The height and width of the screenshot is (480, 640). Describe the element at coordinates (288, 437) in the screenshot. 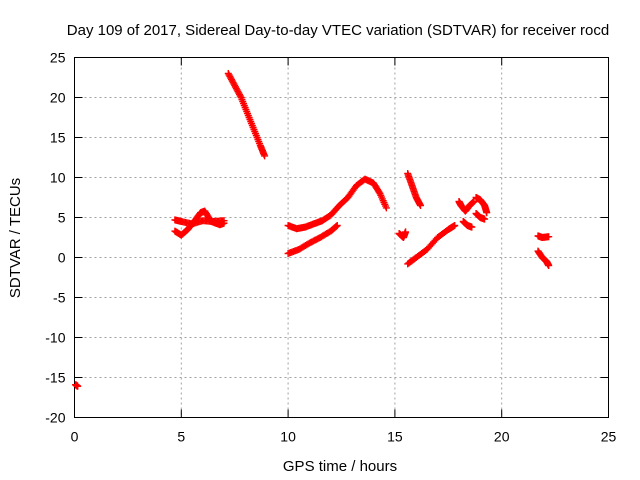

I see `x-tick-label: 10` at that location.